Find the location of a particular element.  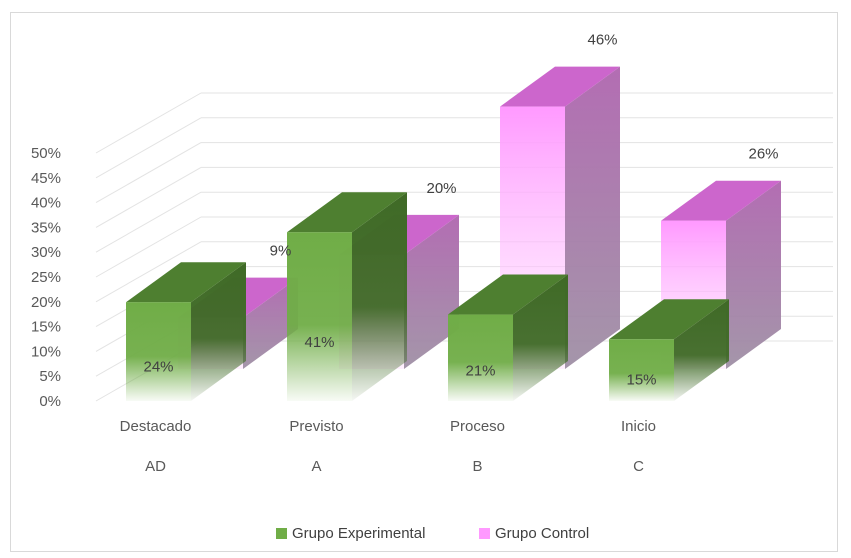

bar-control-a-side is located at coordinates (431, 291).